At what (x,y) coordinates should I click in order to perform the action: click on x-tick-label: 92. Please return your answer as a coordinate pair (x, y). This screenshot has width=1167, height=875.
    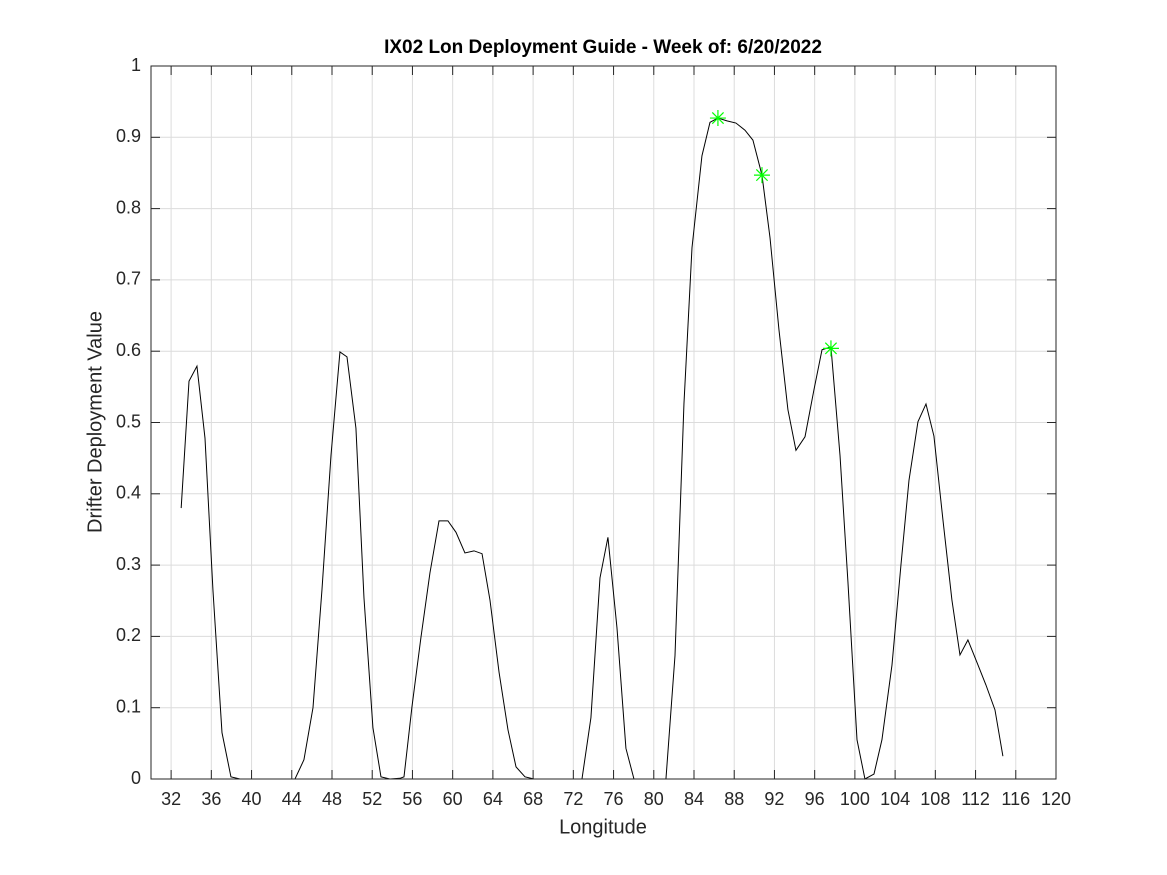
    Looking at the image, I should click on (774, 799).